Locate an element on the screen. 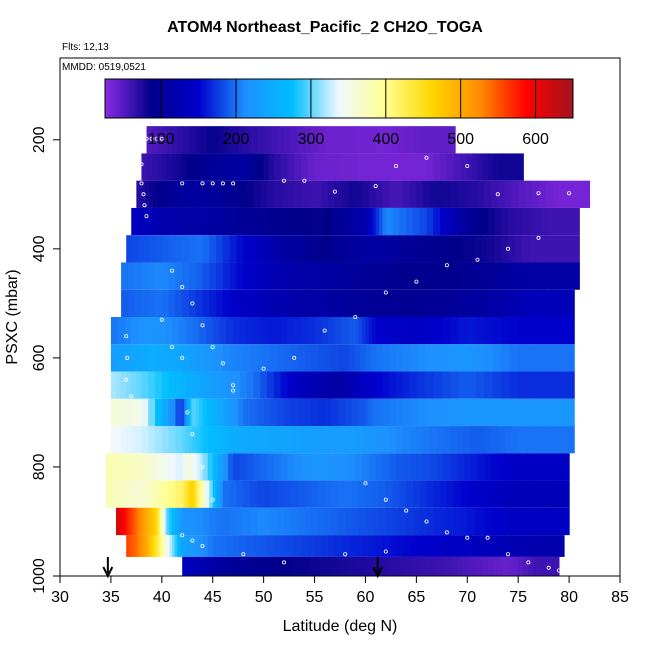 This screenshot has height=650, width=650. x-tick-label: 80 is located at coordinates (569, 597).